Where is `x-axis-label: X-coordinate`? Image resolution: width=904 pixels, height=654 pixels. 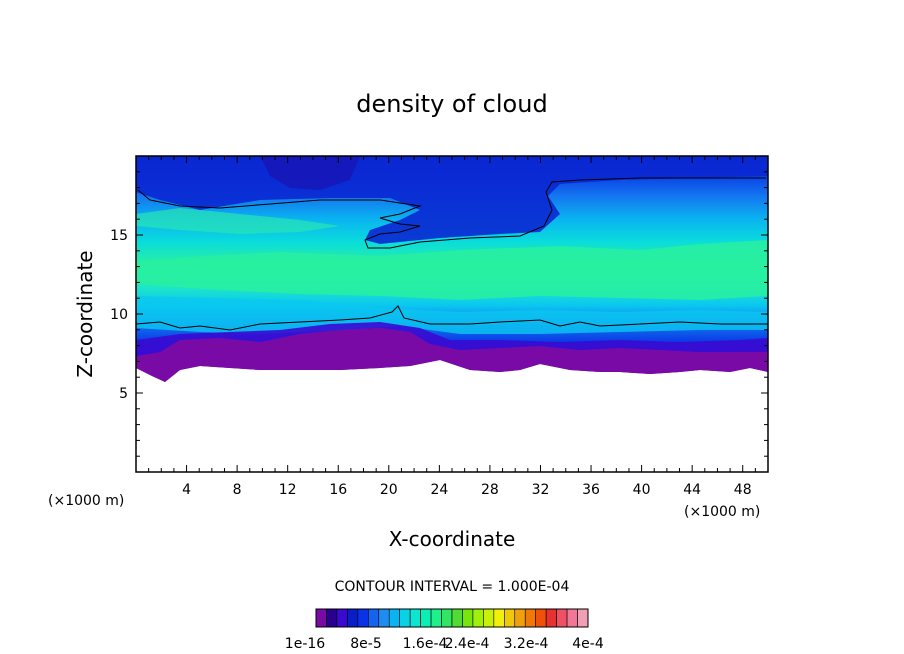 x-axis-label: X-coordinate is located at coordinates (452, 539).